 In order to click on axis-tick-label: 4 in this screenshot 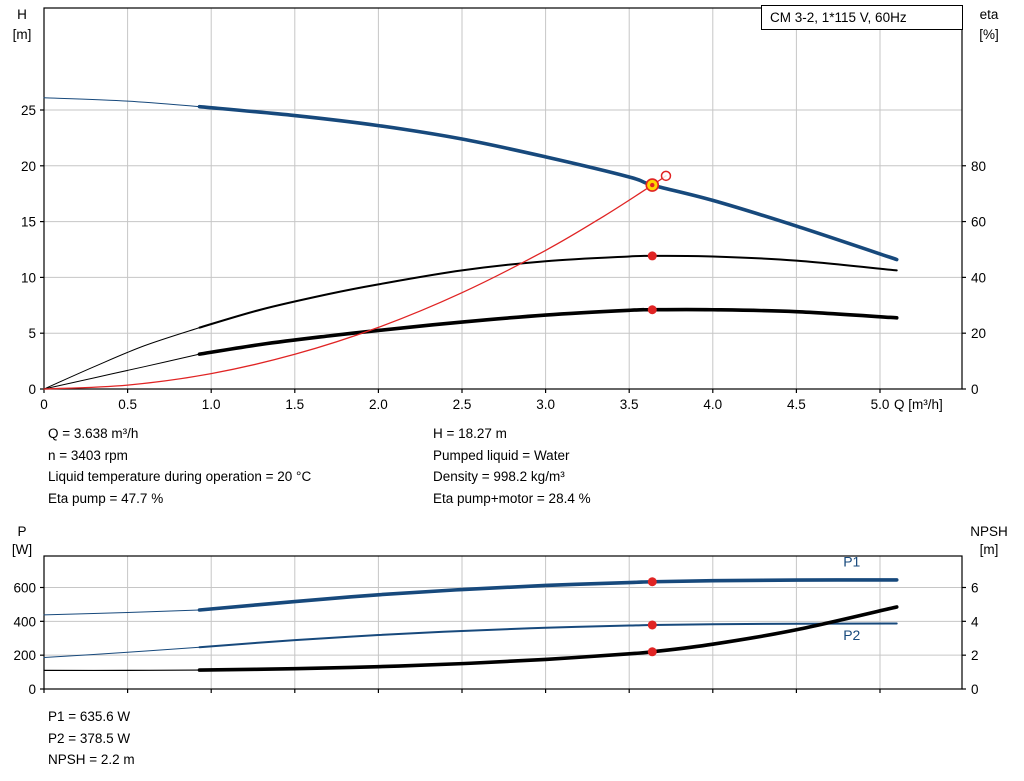, I will do `click(975, 621)`.